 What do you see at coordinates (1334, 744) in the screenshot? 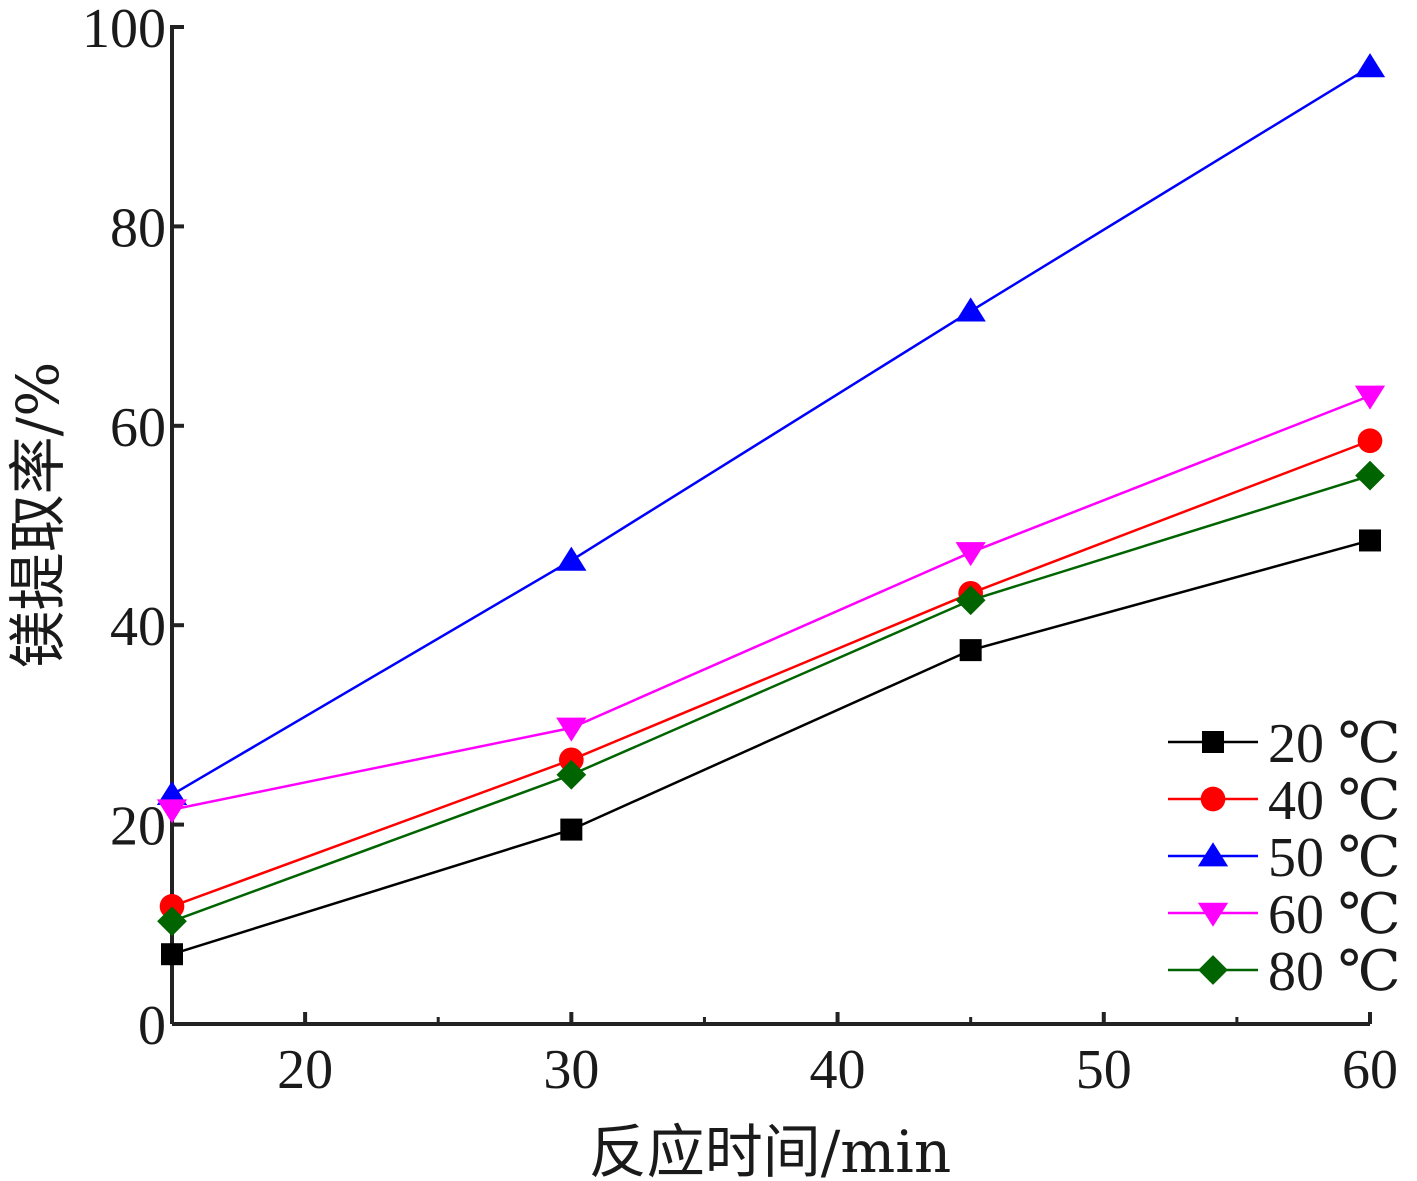
I see `legend-label: 20 ℃` at bounding box center [1334, 744].